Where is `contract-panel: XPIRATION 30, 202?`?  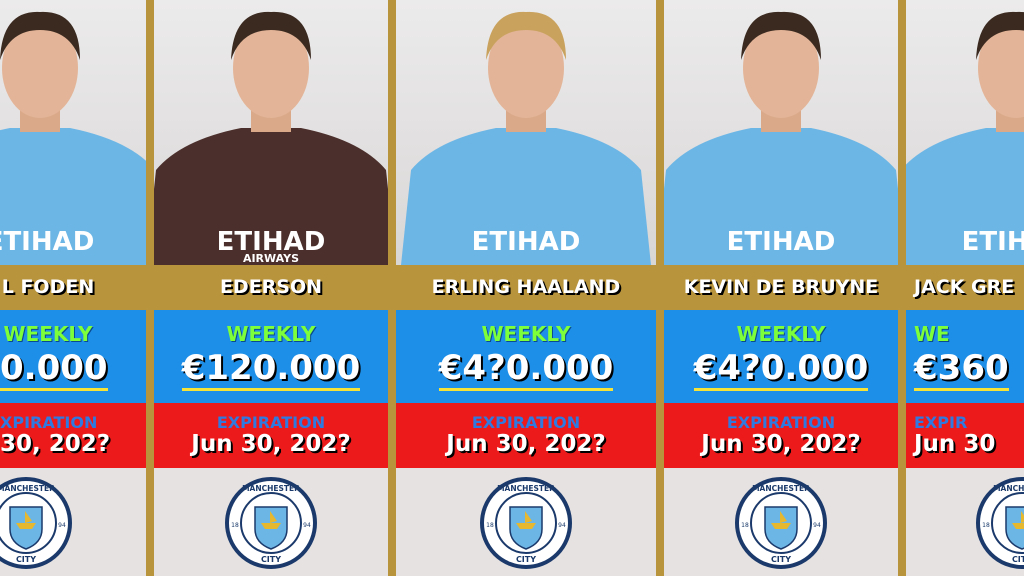 contract-panel: XPIRATION 30, 202? is located at coordinates (73, 435).